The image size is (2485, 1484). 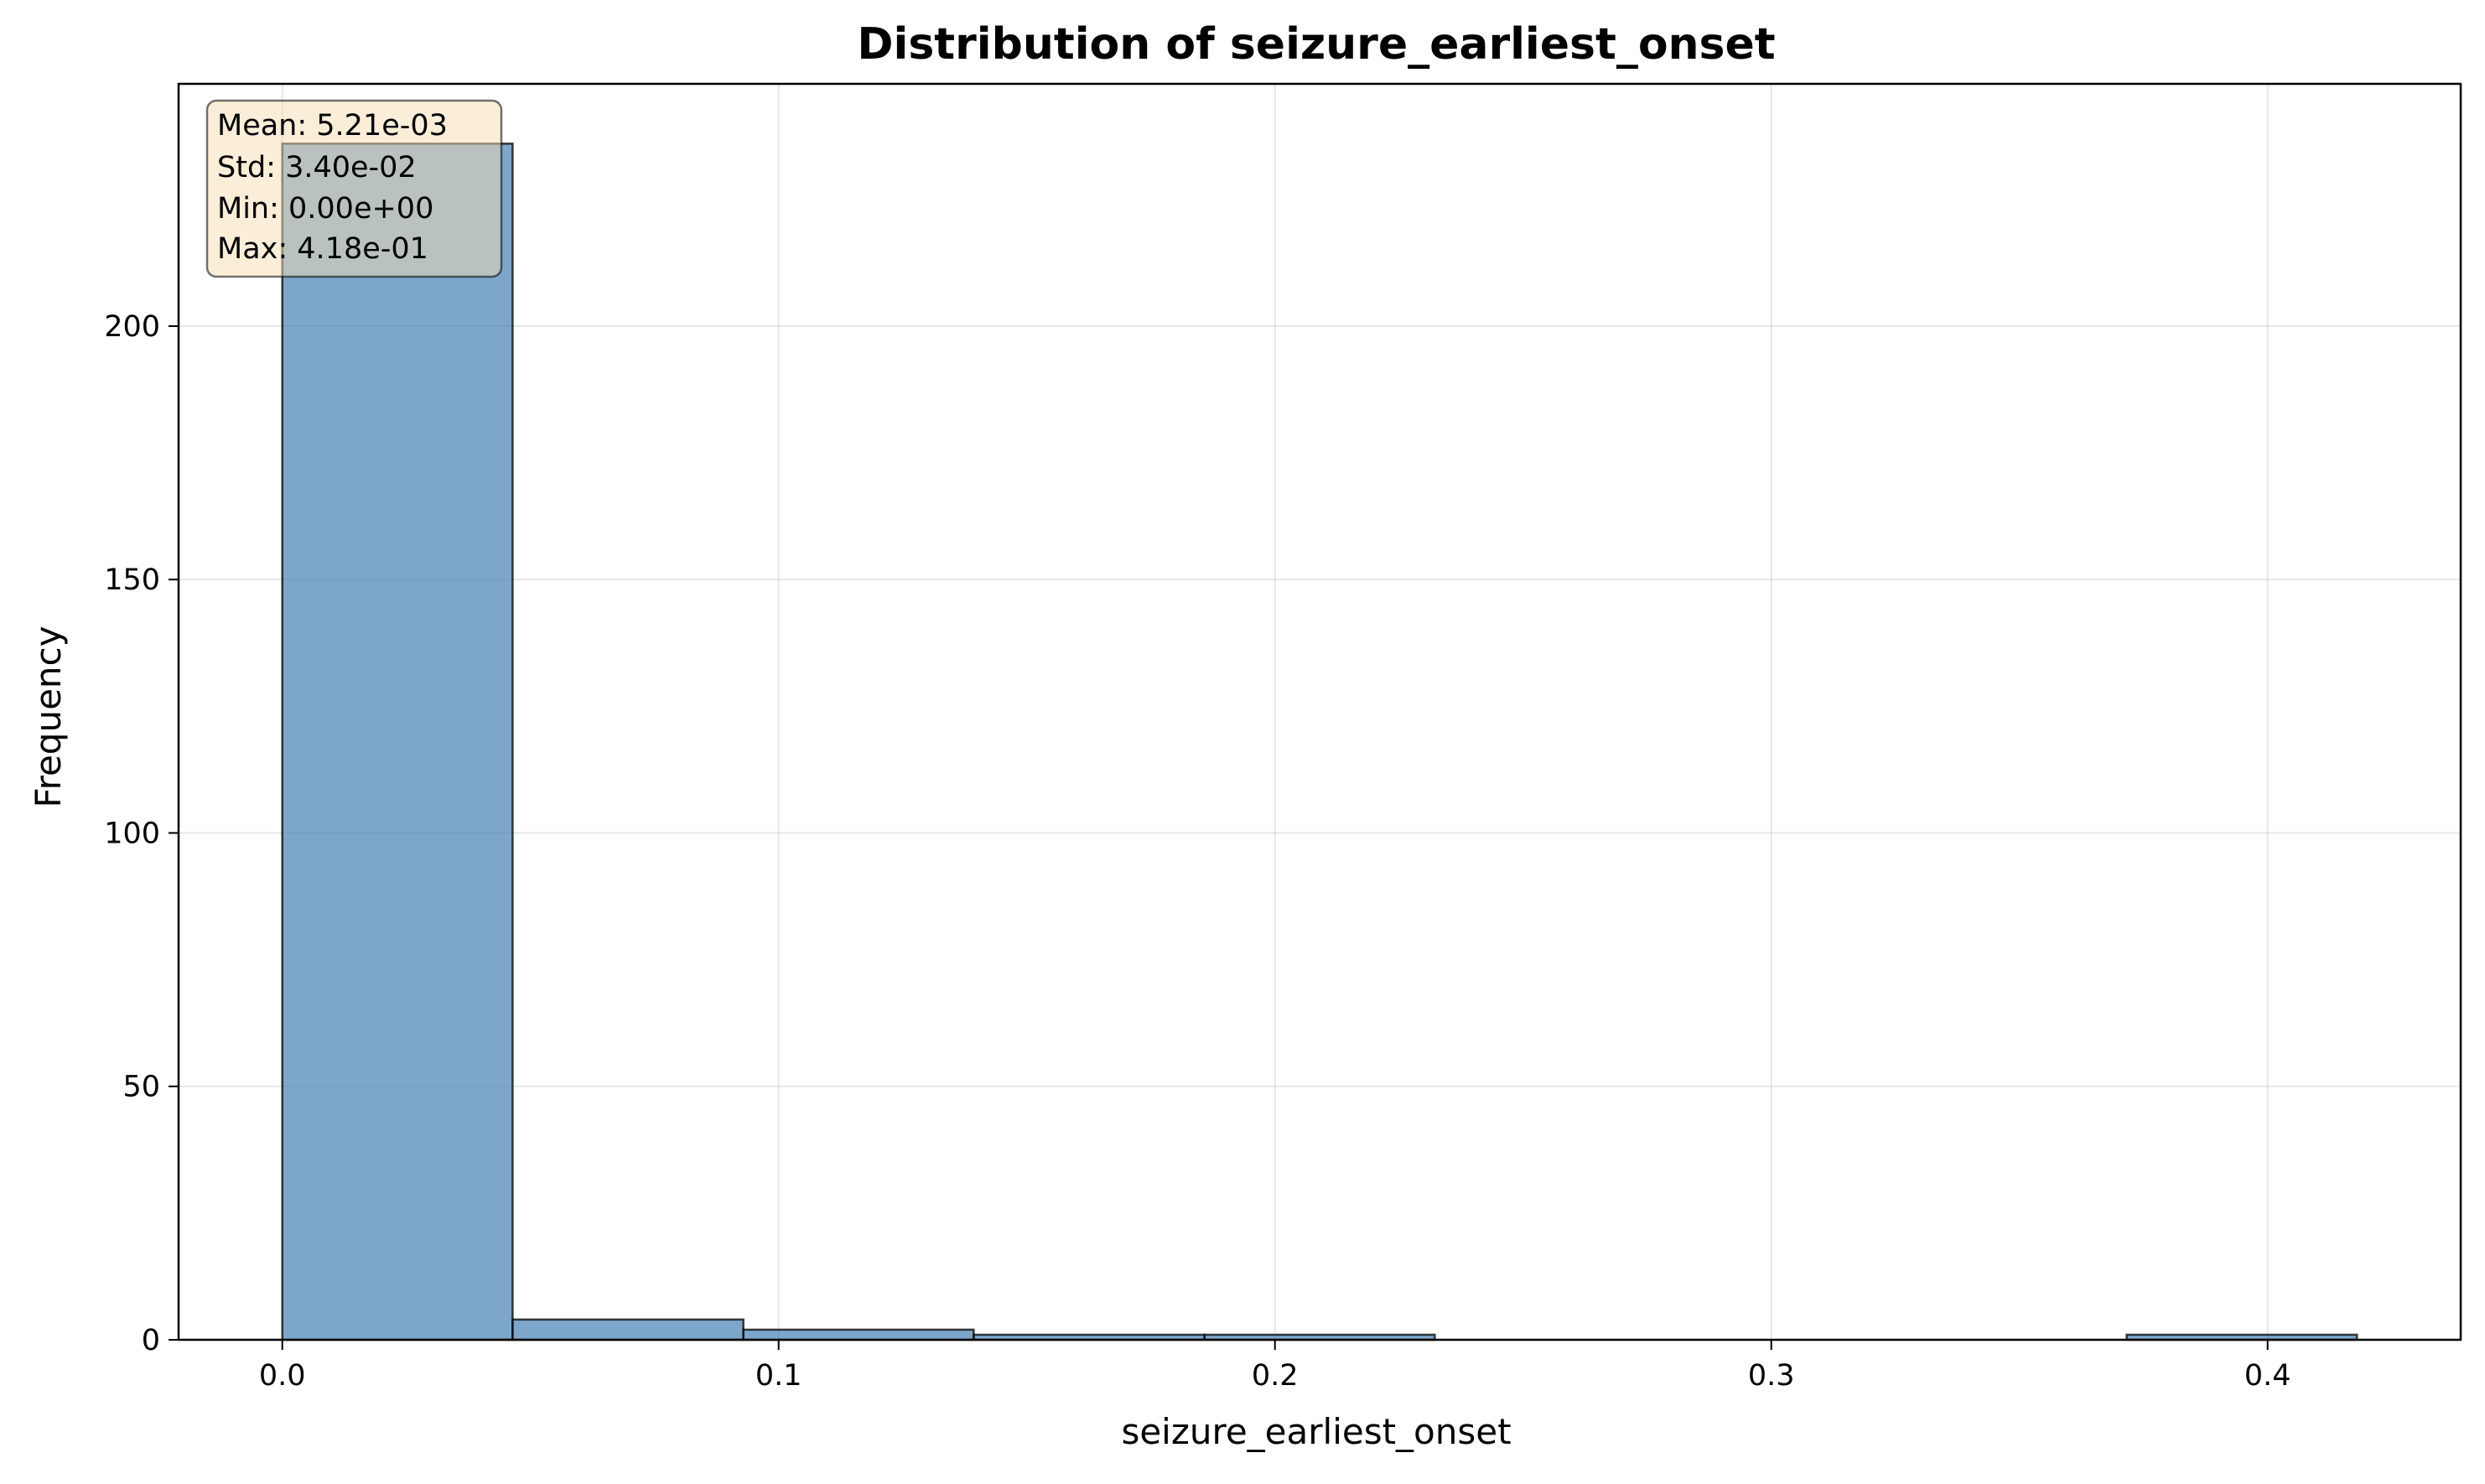 I want to click on x-tick-label: 0.0, so click(x=282, y=1376).